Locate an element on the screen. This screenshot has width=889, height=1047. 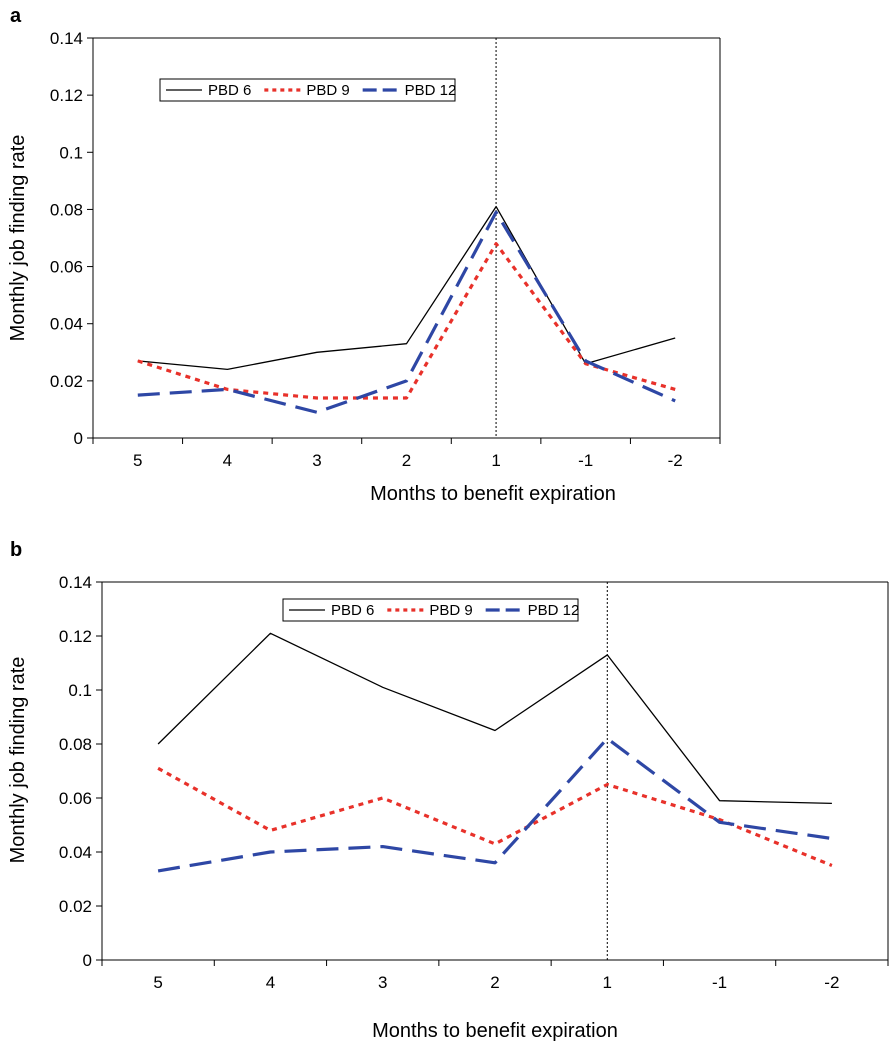
legend-label-pbd-6-b: PBD 6 is located at coordinates (352, 610).